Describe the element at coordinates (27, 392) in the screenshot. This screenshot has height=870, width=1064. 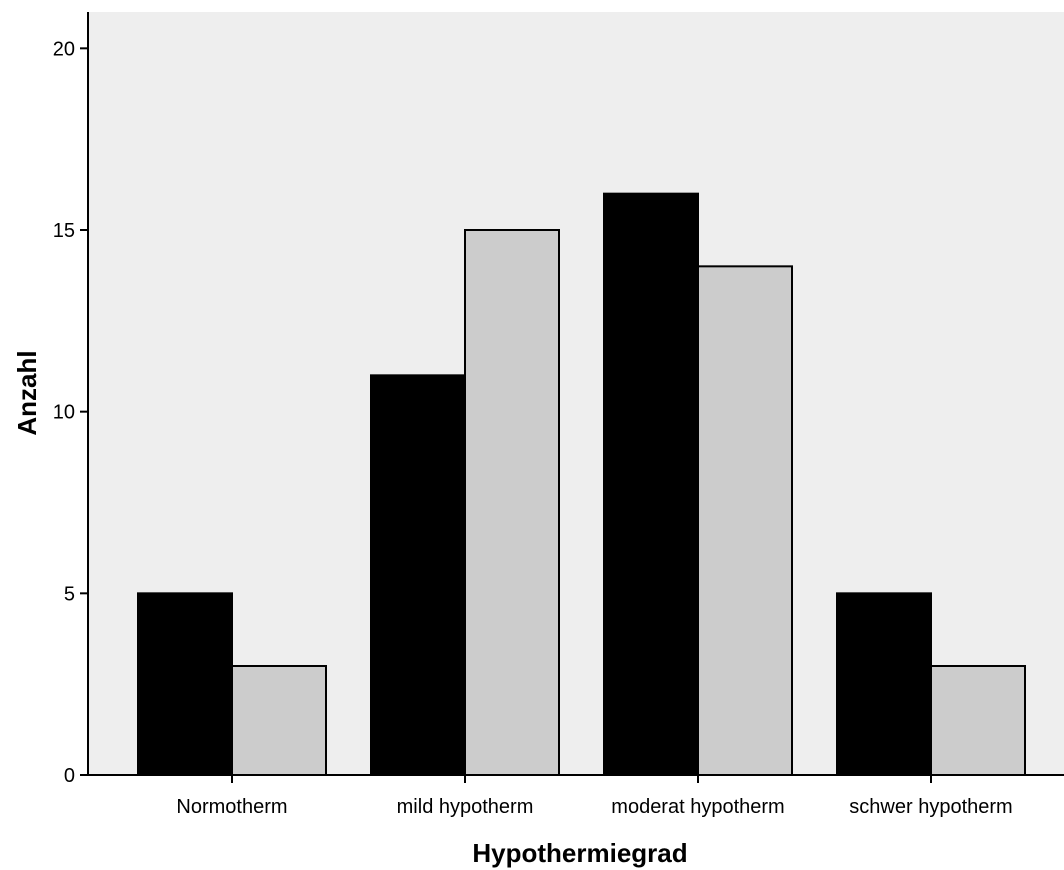
I see `y-axis-title: Anzahl` at that location.